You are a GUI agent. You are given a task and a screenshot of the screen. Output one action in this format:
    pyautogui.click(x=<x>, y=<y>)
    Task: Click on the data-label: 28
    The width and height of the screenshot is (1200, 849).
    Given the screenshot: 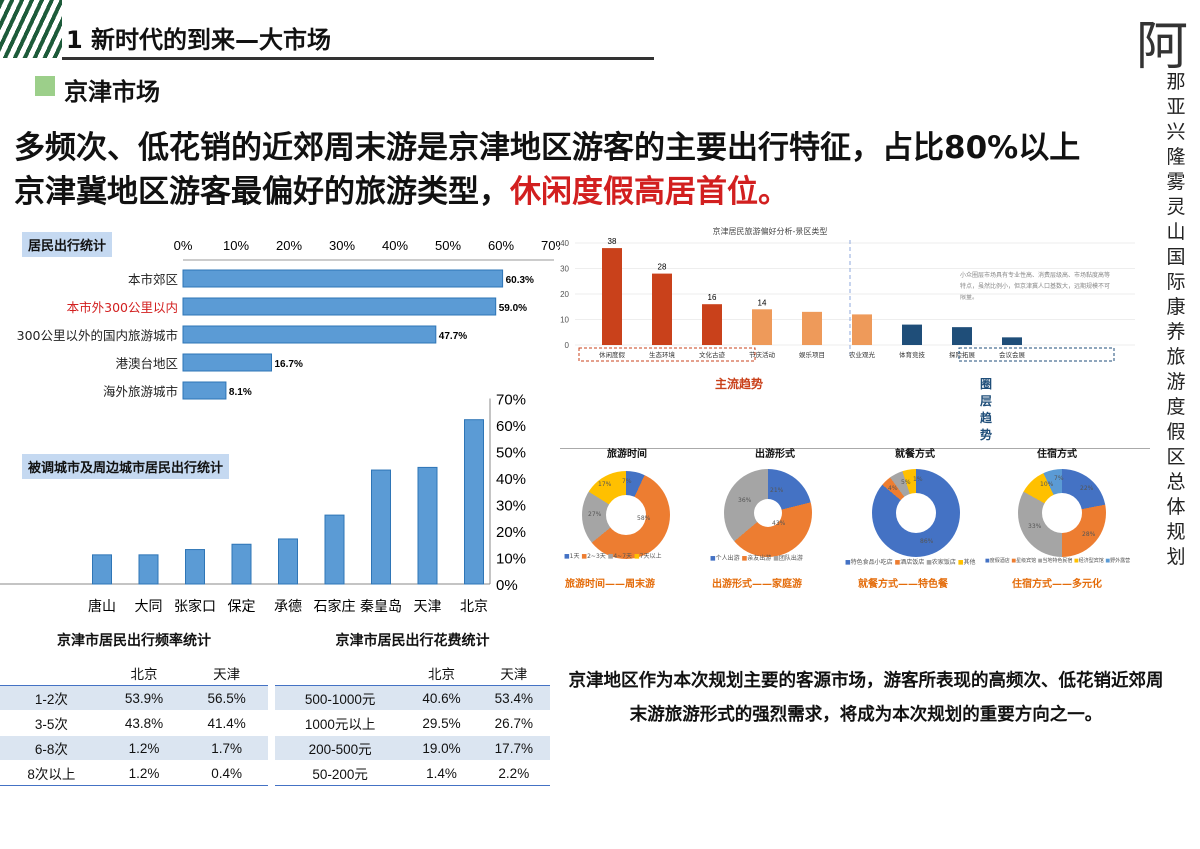 What is the action you would take?
    pyautogui.click(x=662, y=267)
    